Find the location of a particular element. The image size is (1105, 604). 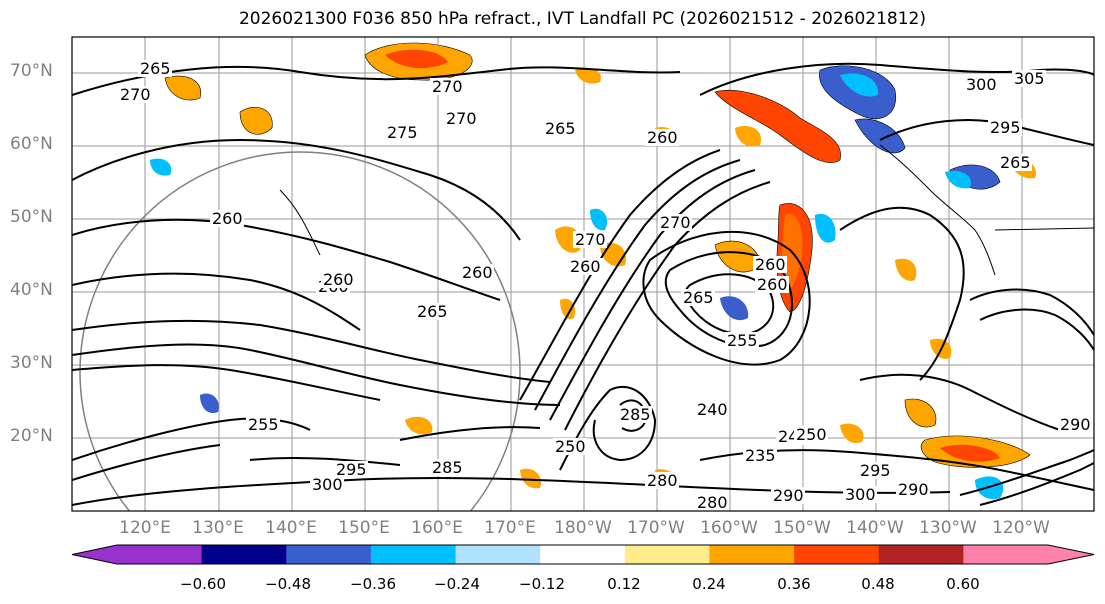

colorbar-tick-label: −0.60 is located at coordinates (203, 584).